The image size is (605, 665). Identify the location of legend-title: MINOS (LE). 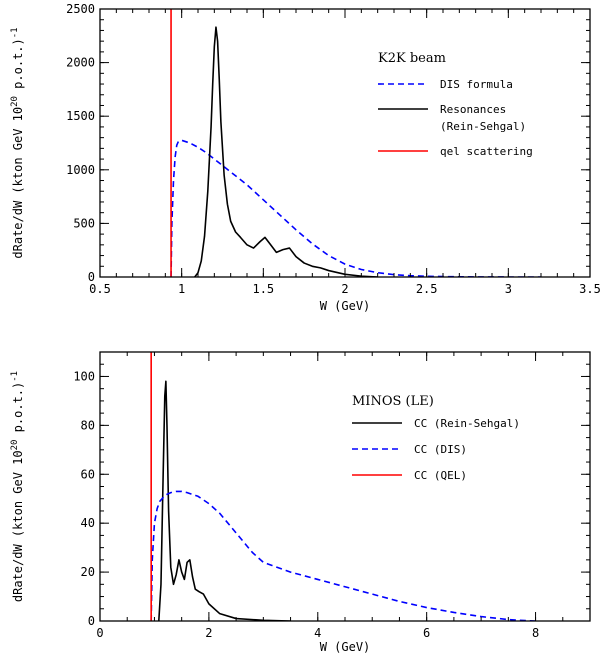
(393, 401).